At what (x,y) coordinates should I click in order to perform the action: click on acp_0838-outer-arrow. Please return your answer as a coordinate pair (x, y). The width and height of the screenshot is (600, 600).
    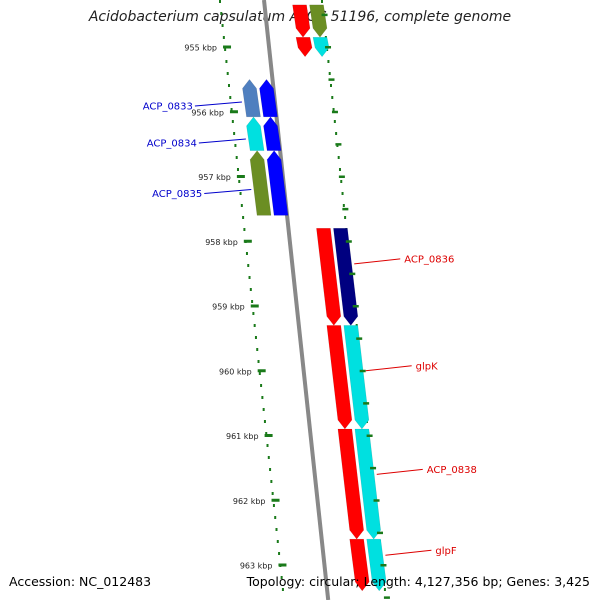
    Looking at the image, I should click on (350, 484).